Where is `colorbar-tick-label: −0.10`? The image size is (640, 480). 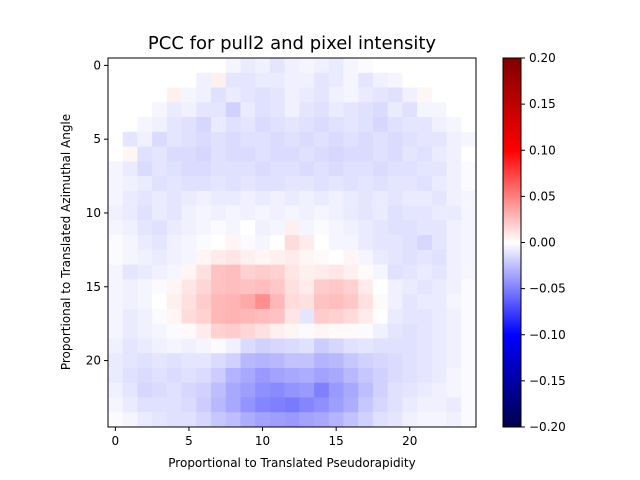 colorbar-tick-label: −0.10 is located at coordinates (547, 335).